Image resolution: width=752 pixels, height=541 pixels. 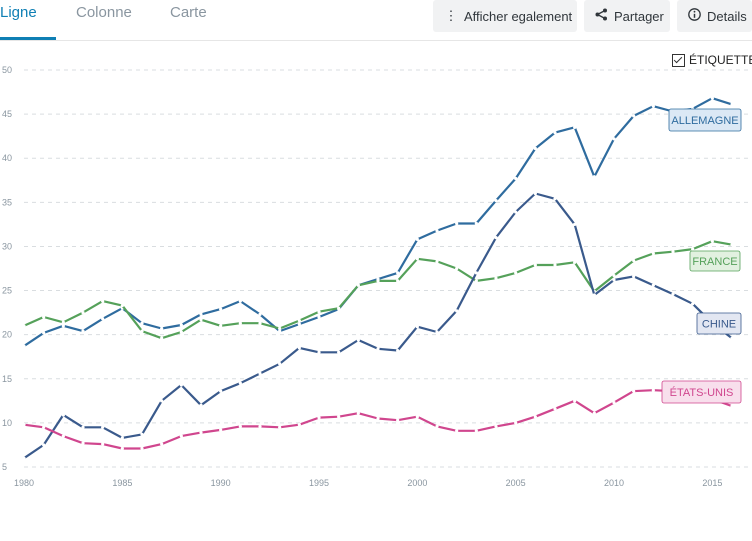 I want to click on y-tick-label: 50, so click(x=7, y=70).